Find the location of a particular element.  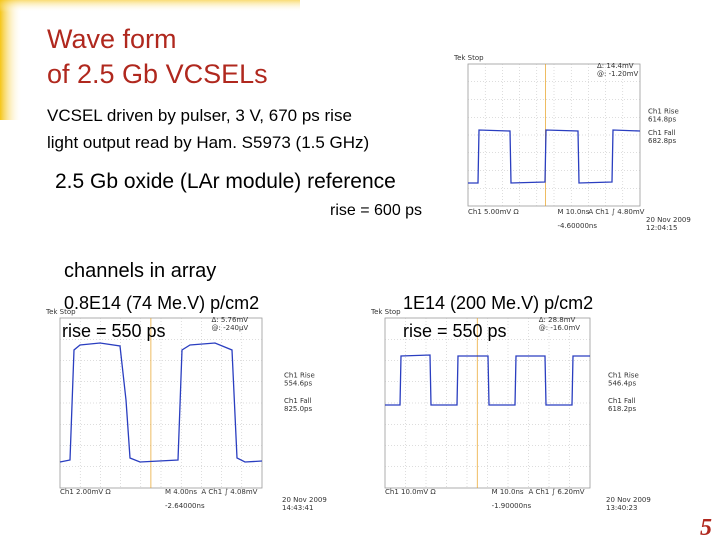

scope-rise-value: 614.8ps is located at coordinates (662, 120).